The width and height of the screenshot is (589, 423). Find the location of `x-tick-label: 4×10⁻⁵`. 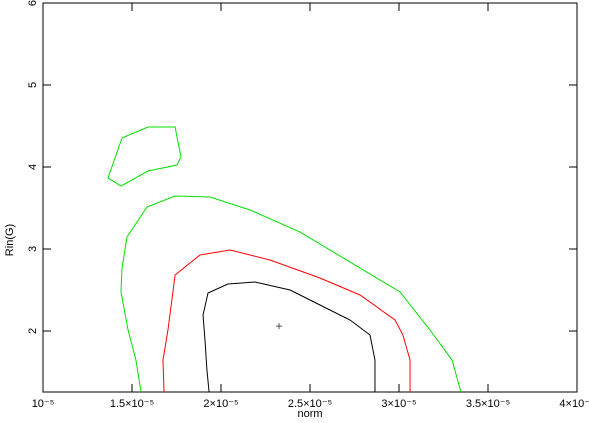

x-tick-label: 4×10⁻⁵ is located at coordinates (574, 404).